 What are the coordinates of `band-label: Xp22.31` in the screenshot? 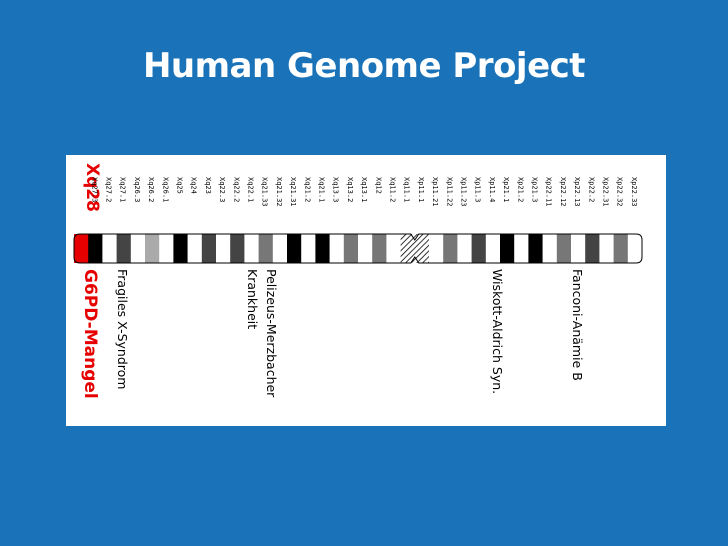 It's located at (606, 192).